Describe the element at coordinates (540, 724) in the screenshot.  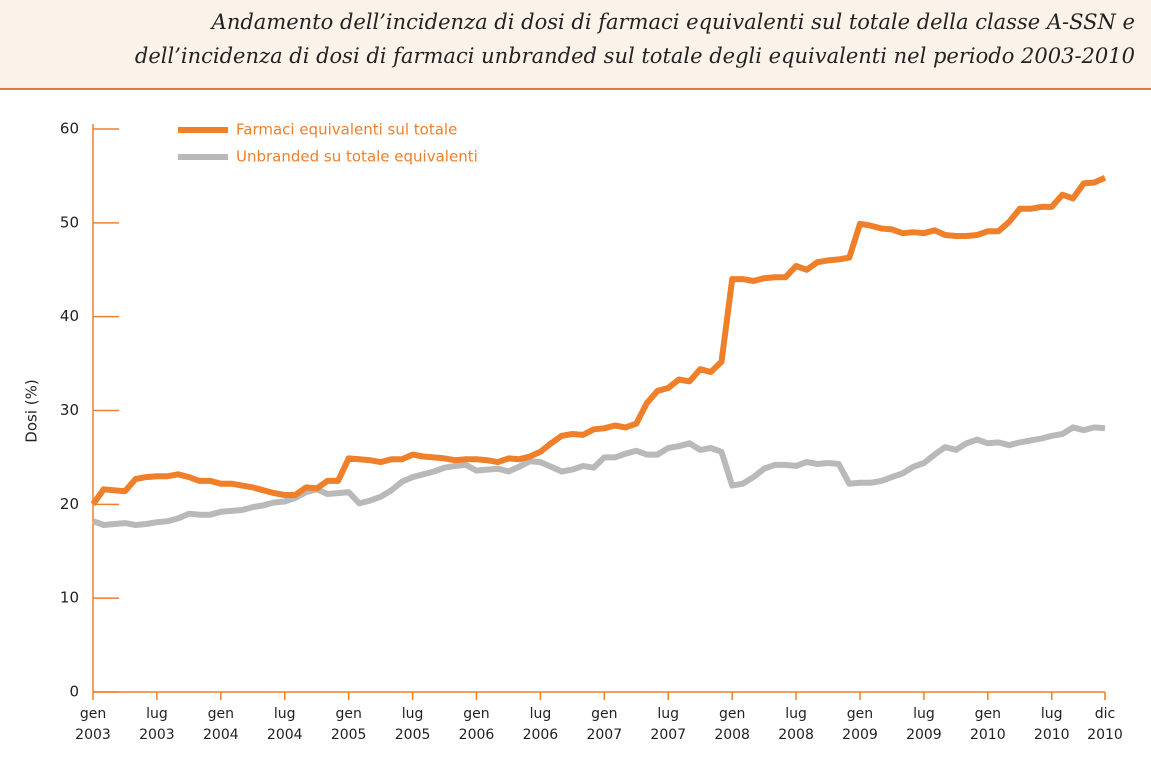
I see `x-tick-label: lug 2006` at that location.